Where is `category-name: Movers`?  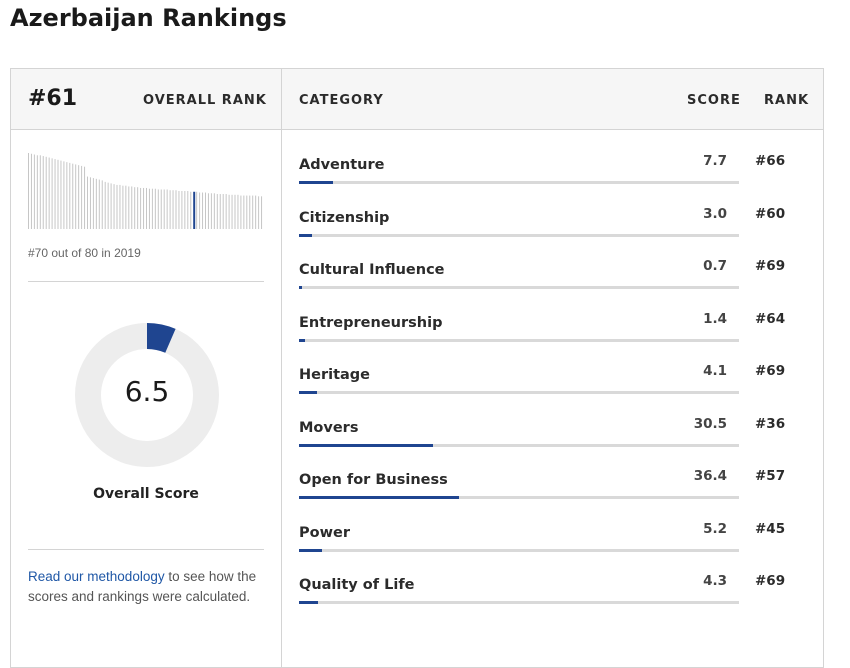 category-name: Movers is located at coordinates (329, 427).